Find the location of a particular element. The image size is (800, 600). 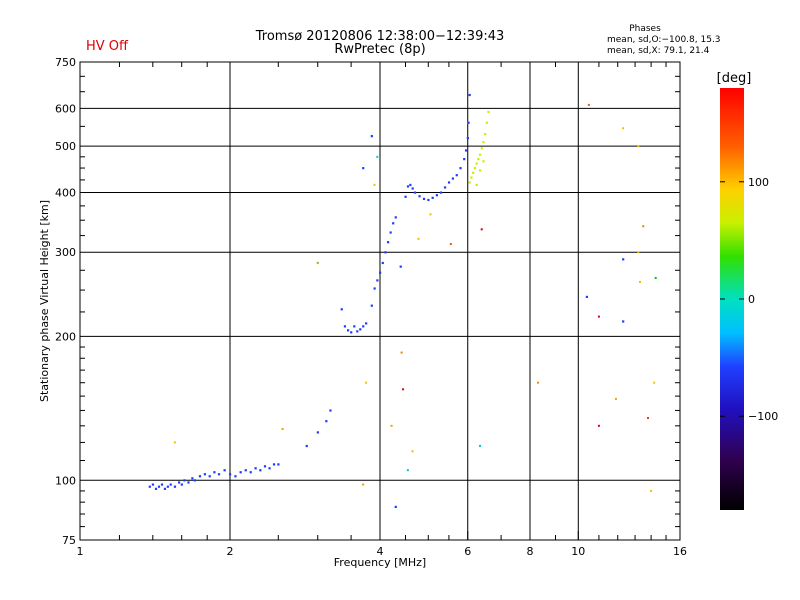

y-tick-label: 100 is located at coordinates (65, 480).